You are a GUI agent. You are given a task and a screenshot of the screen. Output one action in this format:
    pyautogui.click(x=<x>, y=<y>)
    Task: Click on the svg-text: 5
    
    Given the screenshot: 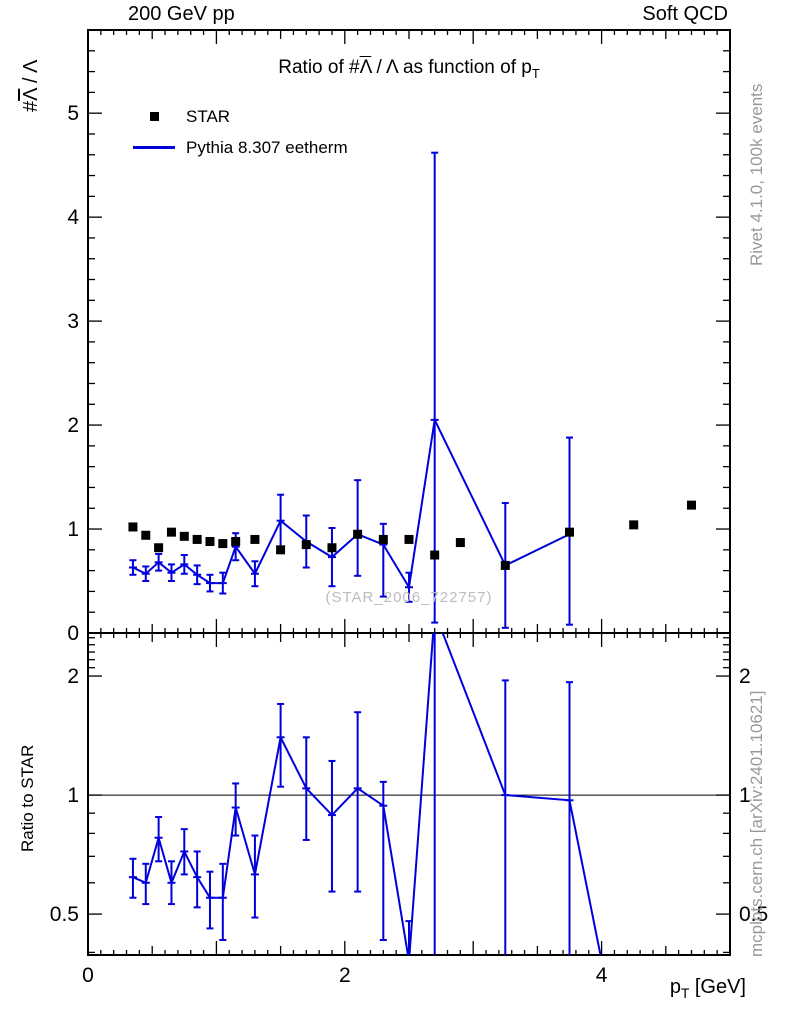 What is the action you would take?
    pyautogui.click(x=73, y=113)
    